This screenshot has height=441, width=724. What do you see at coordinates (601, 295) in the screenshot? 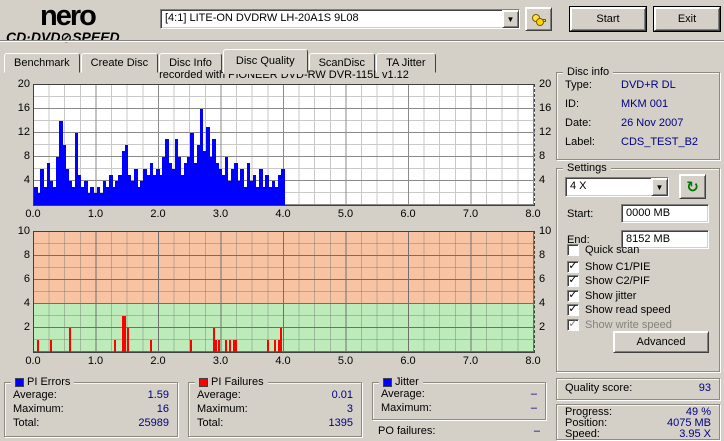
I see `checkbox-show-jitter: ✓ Show jitter` at bounding box center [601, 295].